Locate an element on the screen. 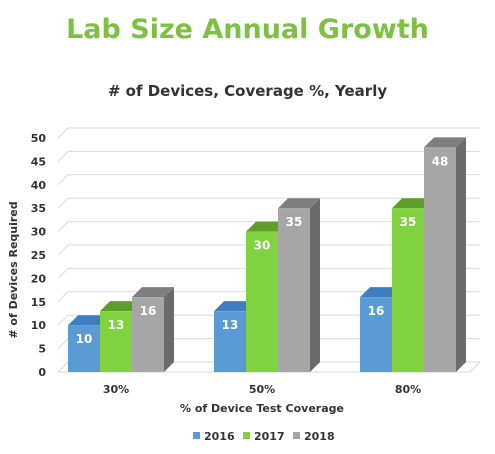 The width and height of the screenshot is (495, 454). legend-label: 2016 is located at coordinates (219, 436).